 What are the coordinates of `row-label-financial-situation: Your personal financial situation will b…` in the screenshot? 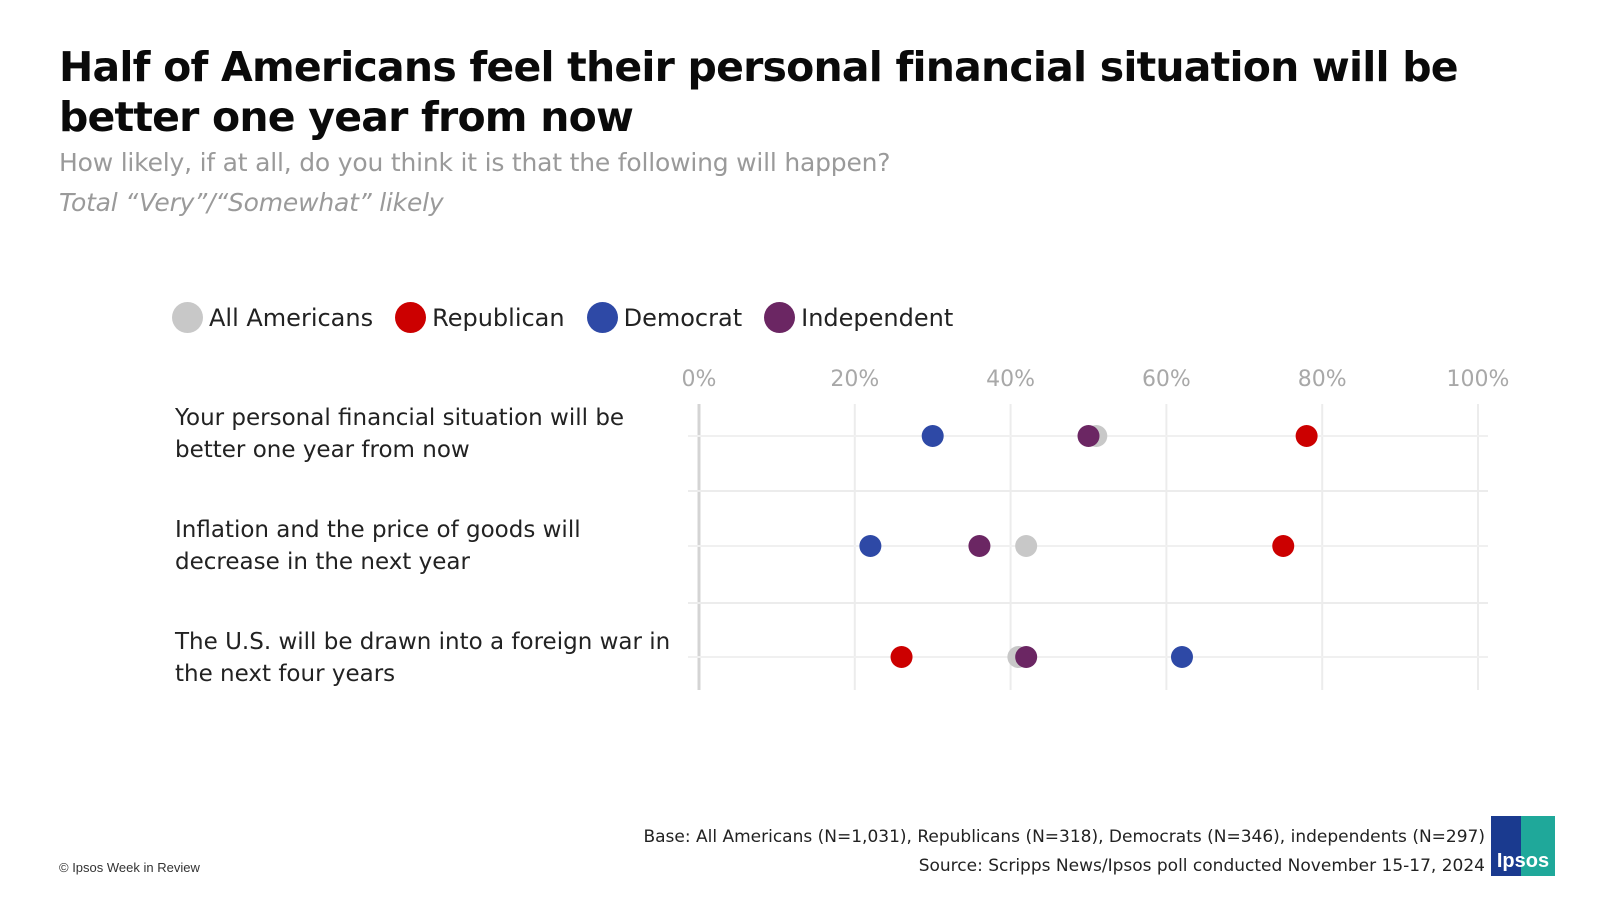 It's located at (400, 434).